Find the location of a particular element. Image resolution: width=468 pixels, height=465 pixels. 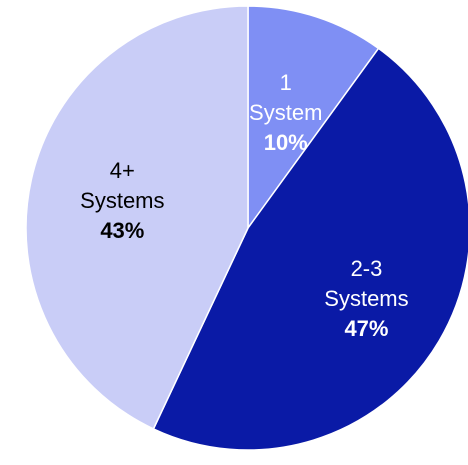

slice-label-line1: 4+ is located at coordinates (122, 170).